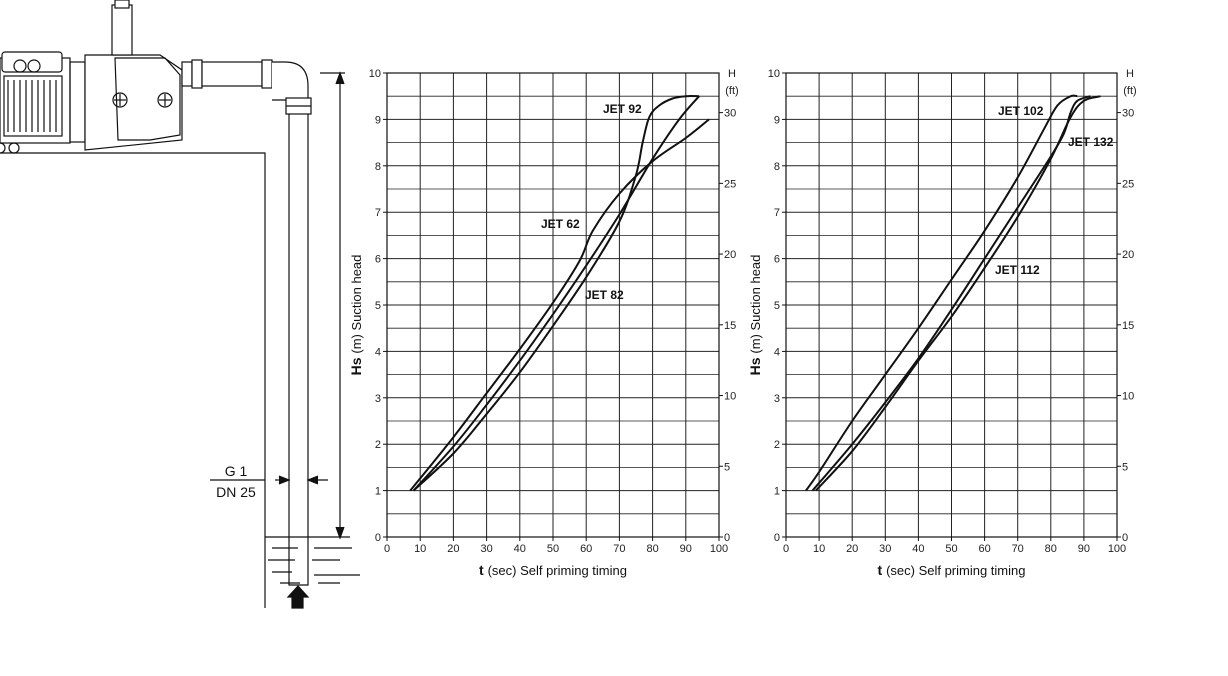 This screenshot has height=676, width=1228. Describe the element at coordinates (560, 224) in the screenshot. I see `series-label-jet-62: JET 62` at that location.